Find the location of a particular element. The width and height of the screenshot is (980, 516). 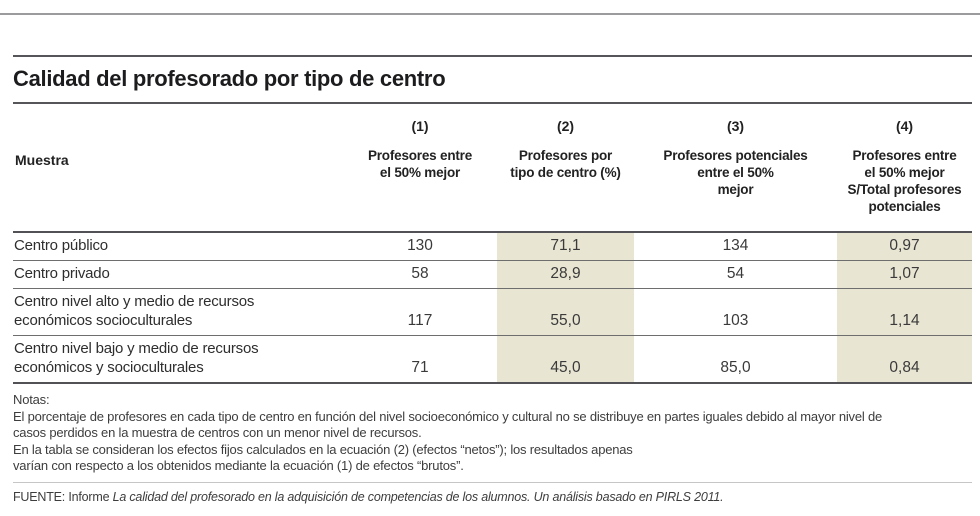

cell-value: 134 is located at coordinates (735, 245).